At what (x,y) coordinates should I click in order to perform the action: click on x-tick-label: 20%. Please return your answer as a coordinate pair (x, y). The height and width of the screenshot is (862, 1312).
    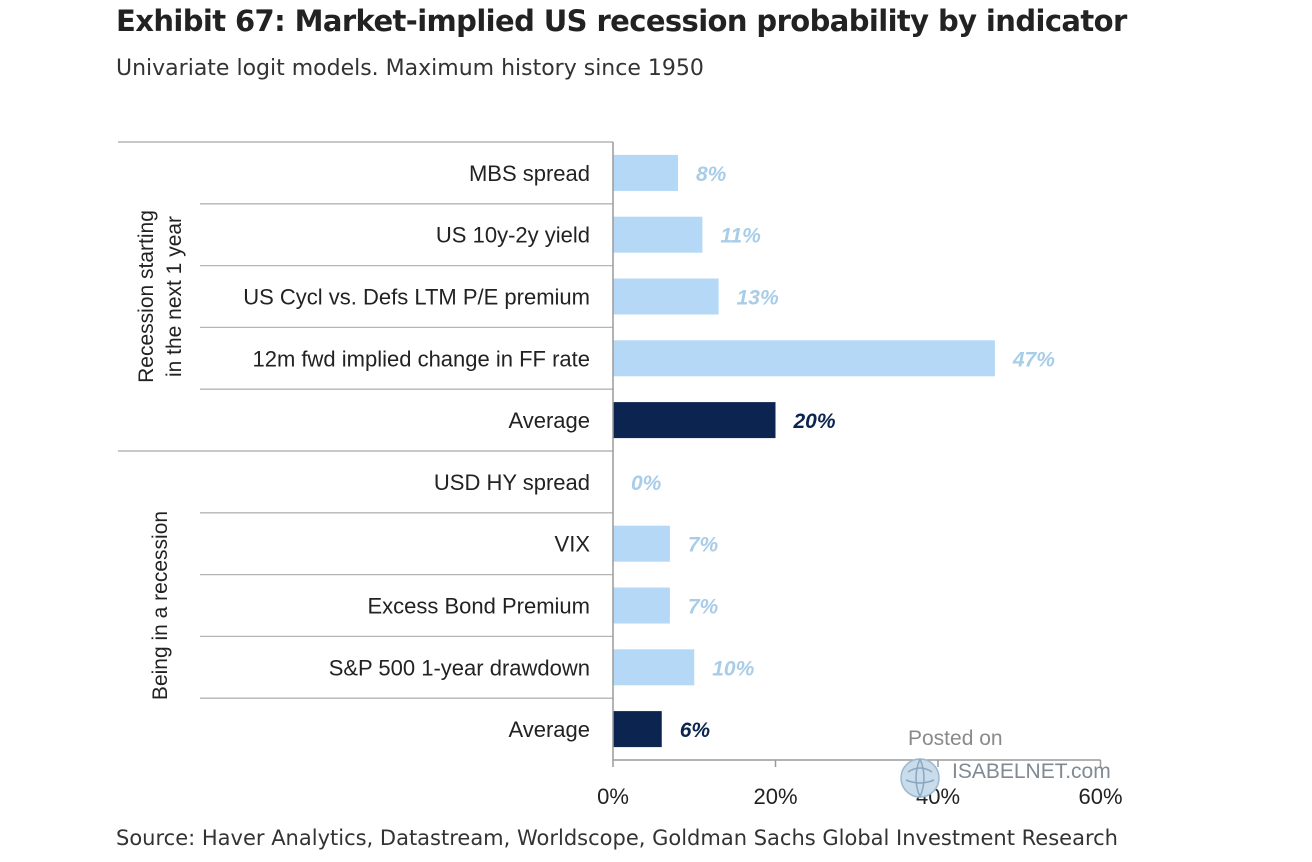
    Looking at the image, I should click on (775, 796).